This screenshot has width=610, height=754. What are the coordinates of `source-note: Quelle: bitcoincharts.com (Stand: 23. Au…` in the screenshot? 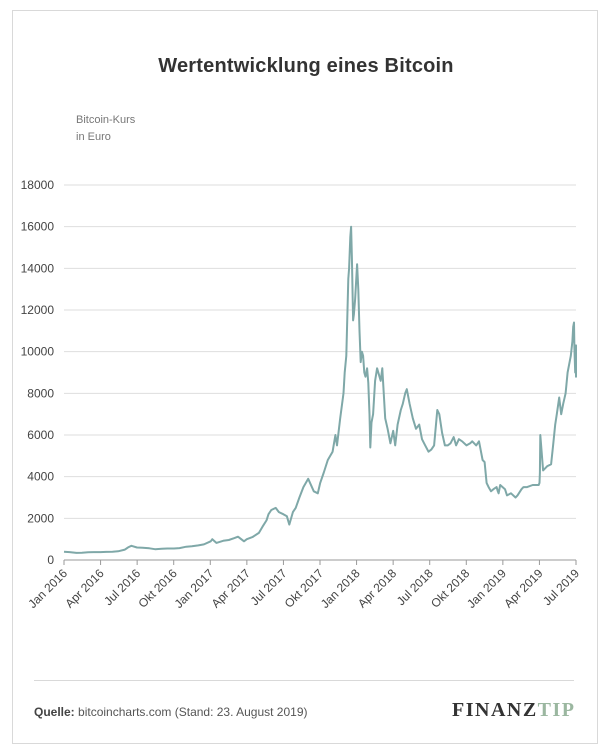 It's located at (171, 712).